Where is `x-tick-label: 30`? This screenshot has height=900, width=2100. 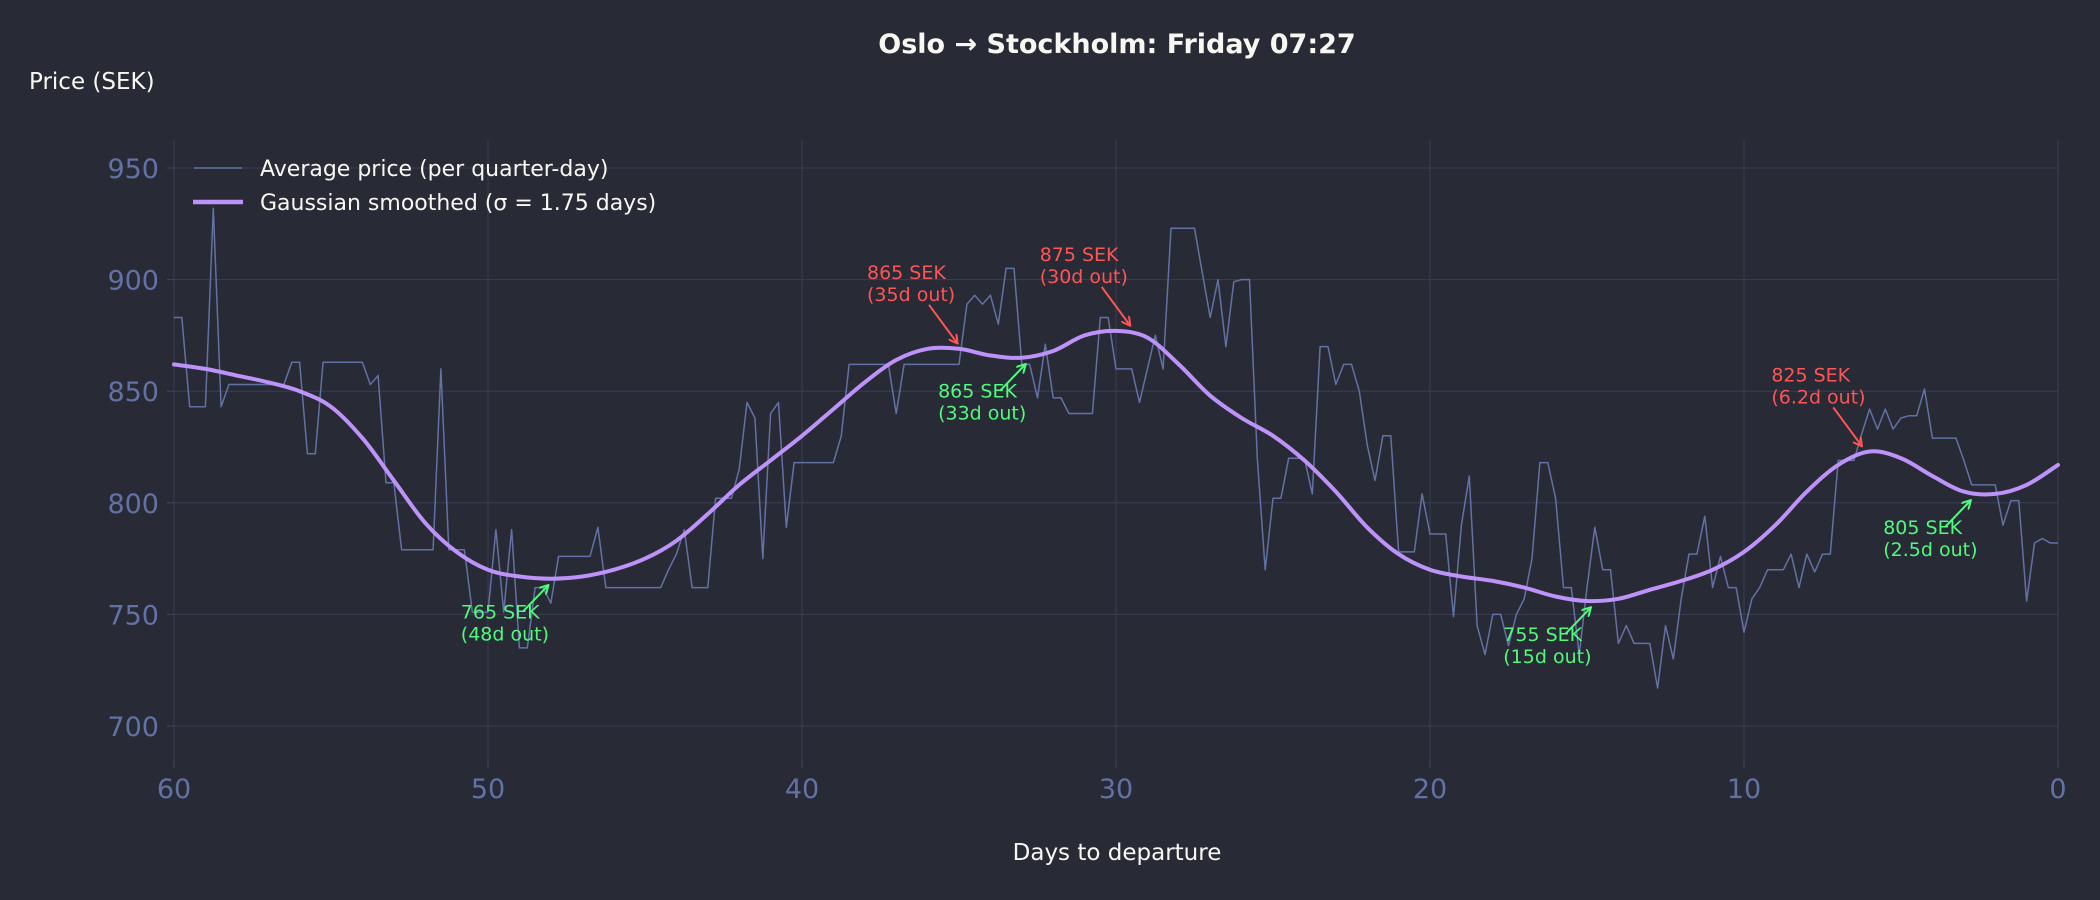
x-tick-label: 30 is located at coordinates (1116, 789).